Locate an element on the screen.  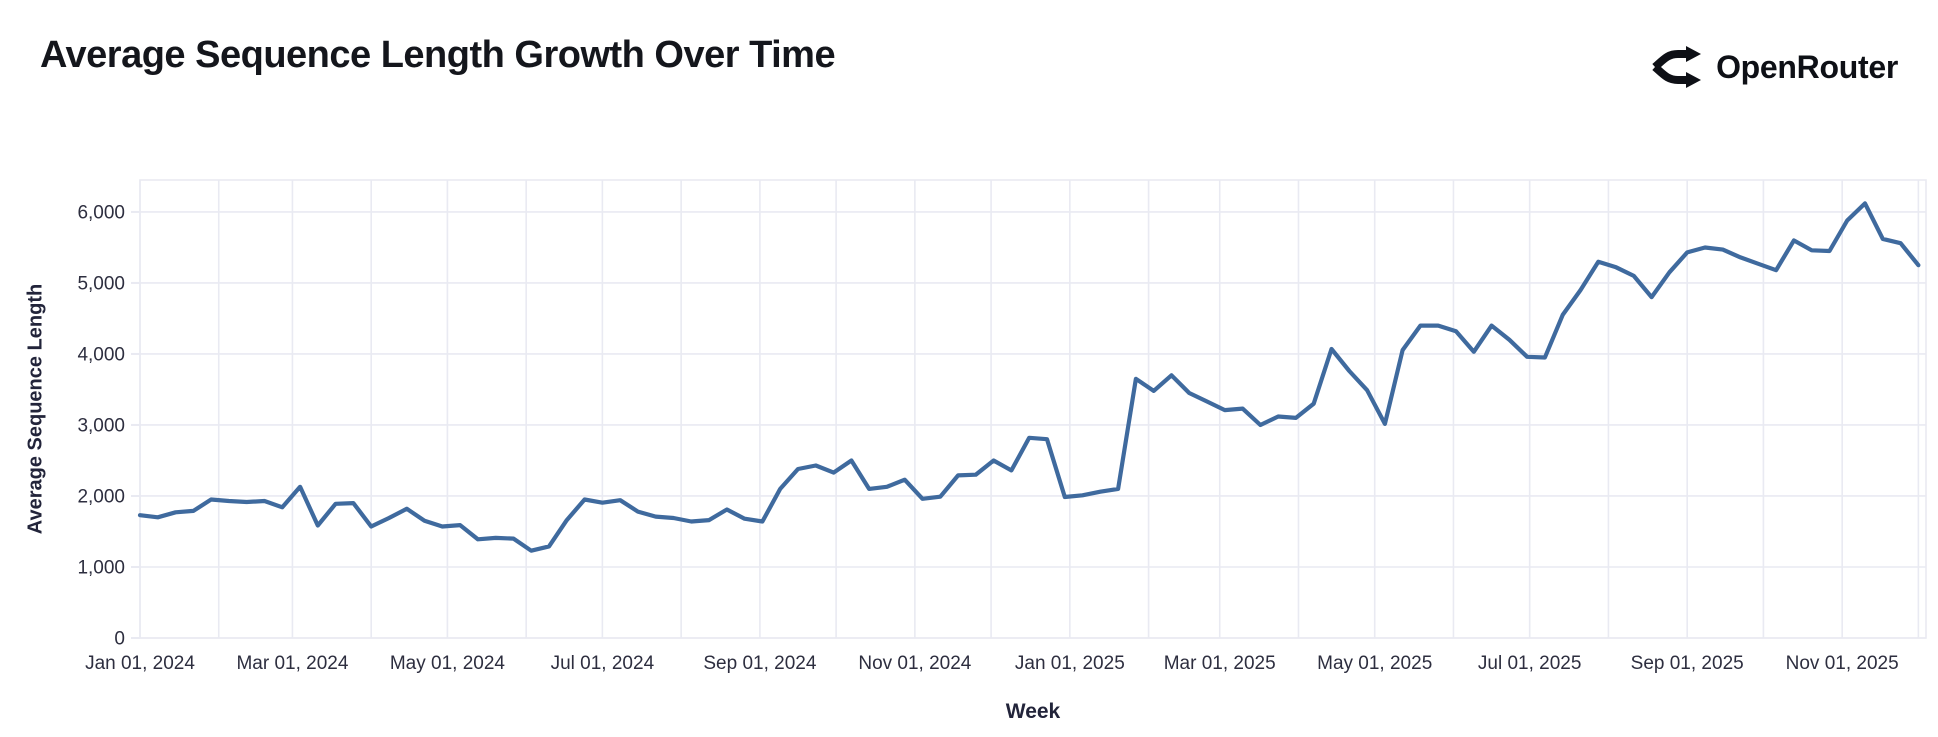
y-tick-label: 6,000 is located at coordinates (101, 212).